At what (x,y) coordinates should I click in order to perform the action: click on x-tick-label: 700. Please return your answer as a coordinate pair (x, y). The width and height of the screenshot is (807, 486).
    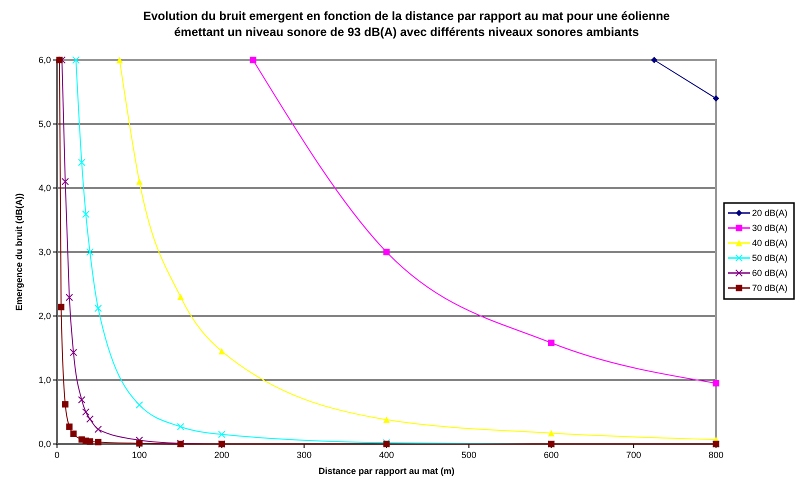
    Looking at the image, I should click on (634, 455).